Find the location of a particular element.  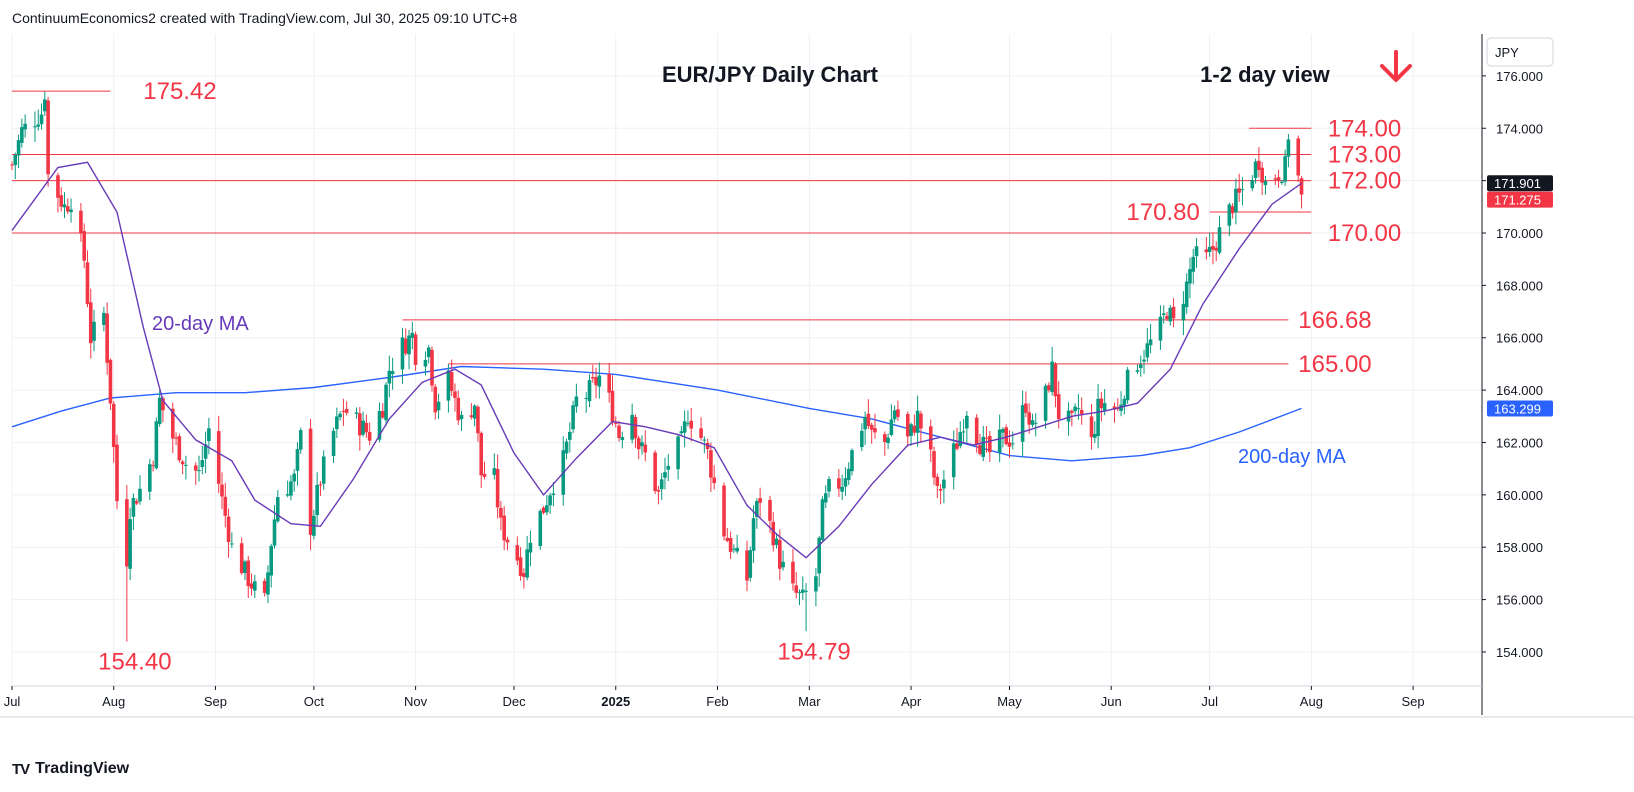

currency-label: JPY is located at coordinates (1507, 52).